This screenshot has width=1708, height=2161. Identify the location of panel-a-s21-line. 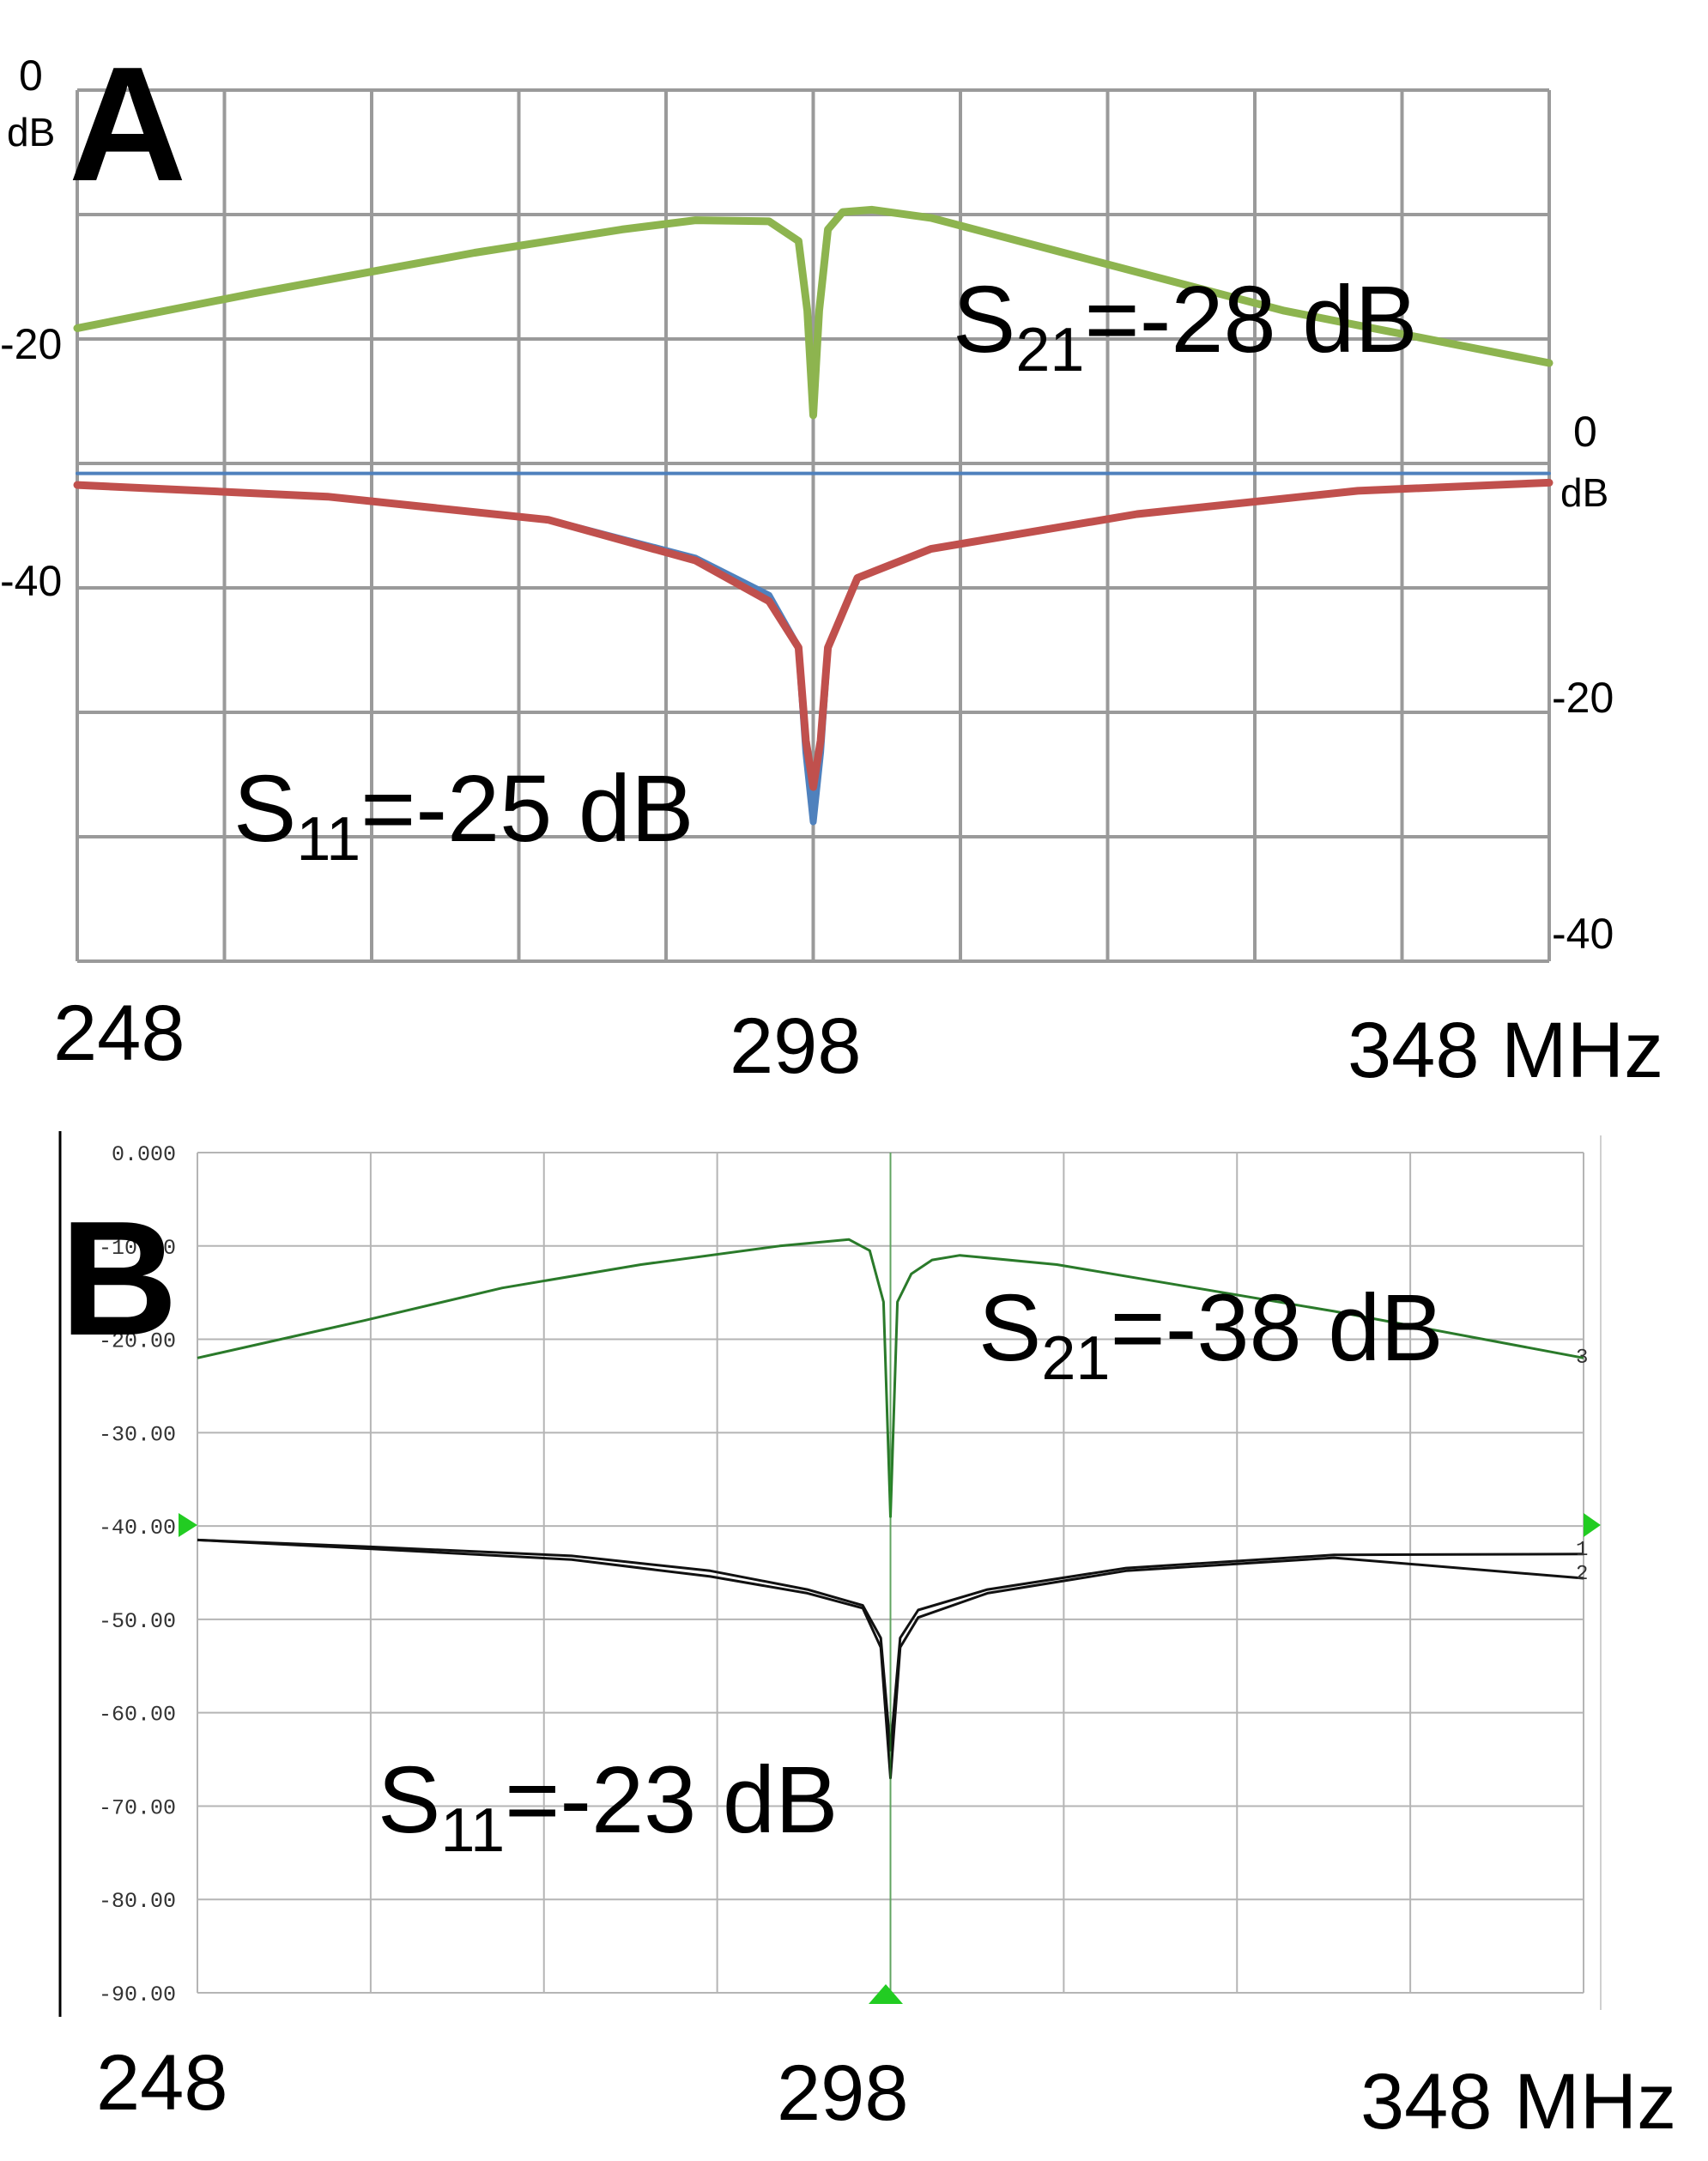
(814, 312).